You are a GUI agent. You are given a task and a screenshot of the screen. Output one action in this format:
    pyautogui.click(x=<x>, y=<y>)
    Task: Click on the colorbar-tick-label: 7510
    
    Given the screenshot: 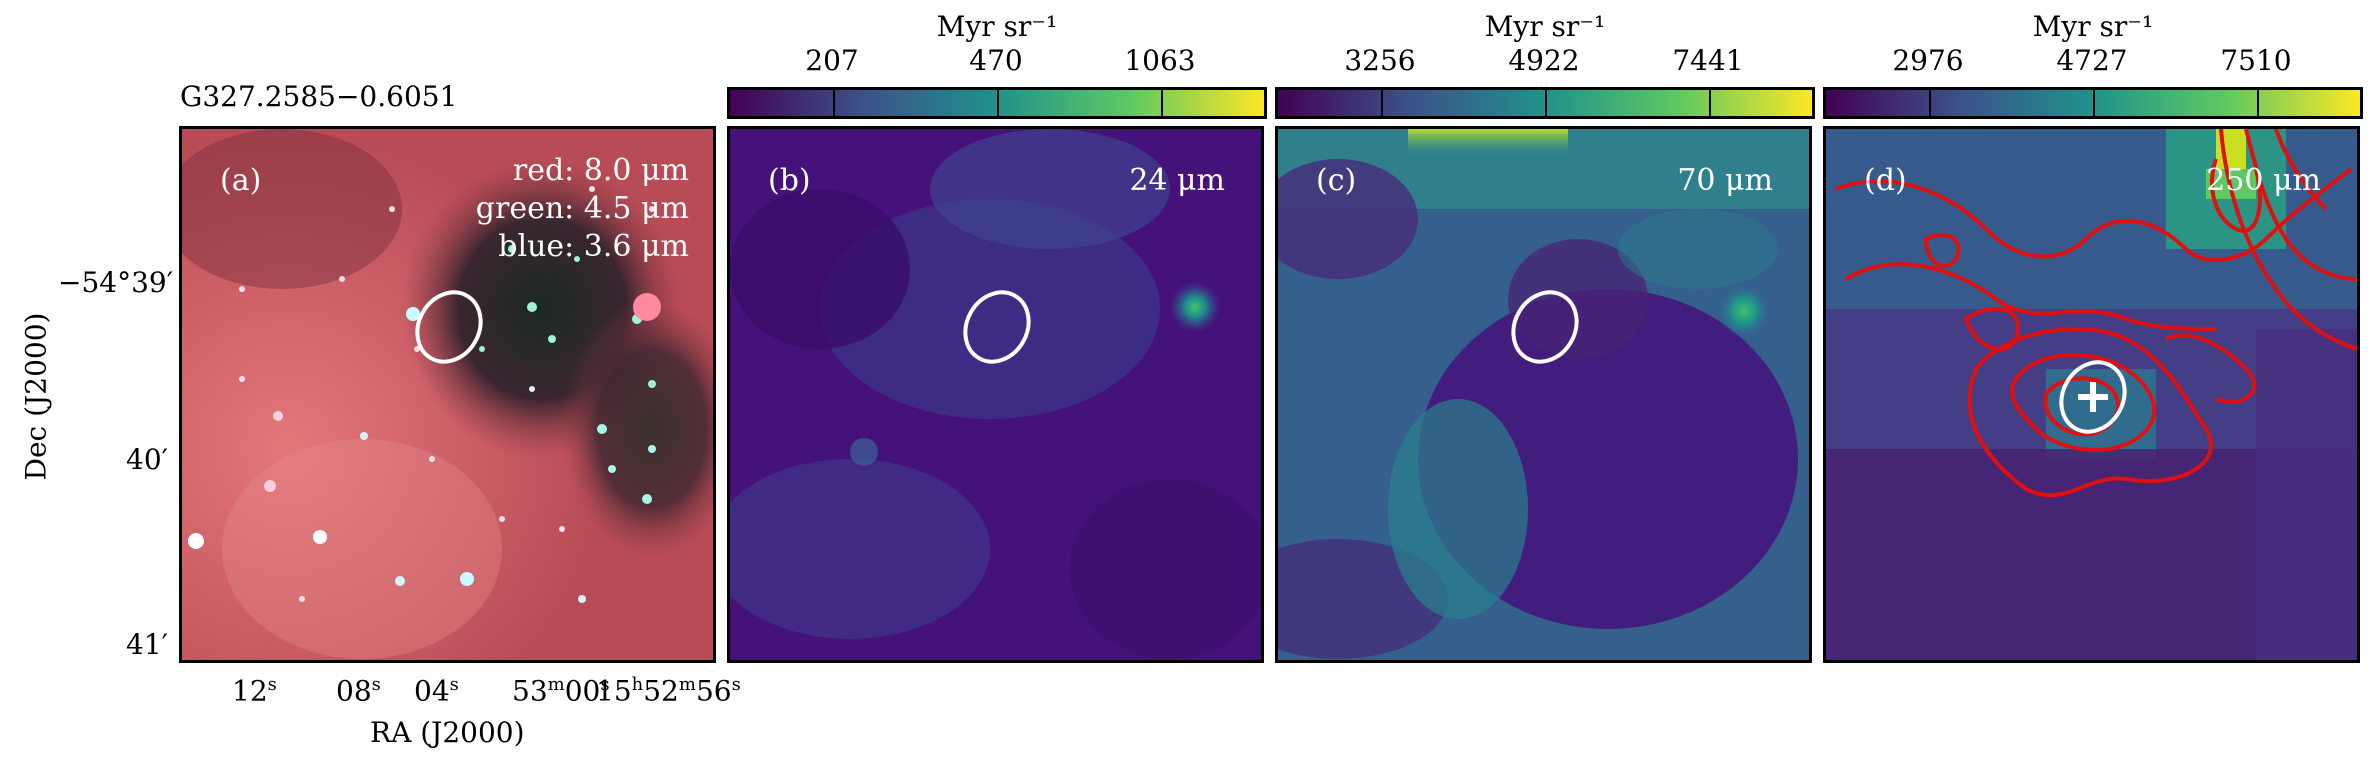 What is the action you would take?
    pyautogui.click(x=2256, y=60)
    